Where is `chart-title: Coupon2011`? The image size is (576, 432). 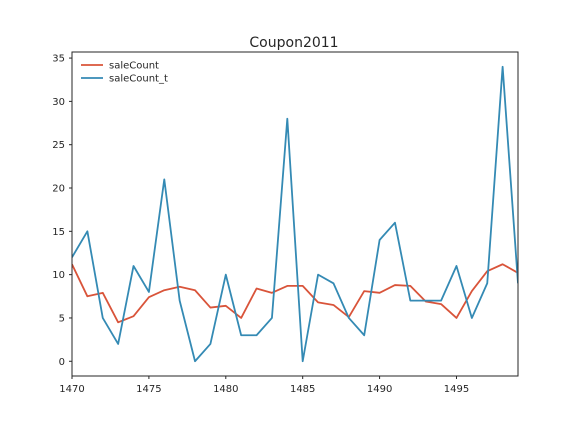 chart-title: Coupon2011 is located at coordinates (293, 43).